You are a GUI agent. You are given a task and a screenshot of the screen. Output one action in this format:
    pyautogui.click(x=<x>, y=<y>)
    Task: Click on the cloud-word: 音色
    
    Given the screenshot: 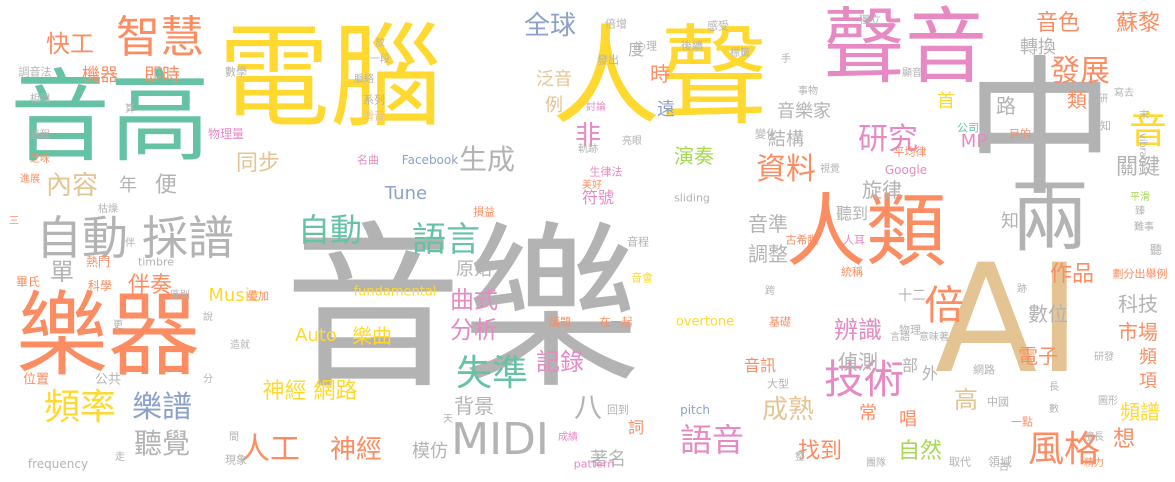 What is the action you would take?
    pyautogui.click(x=1058, y=23)
    